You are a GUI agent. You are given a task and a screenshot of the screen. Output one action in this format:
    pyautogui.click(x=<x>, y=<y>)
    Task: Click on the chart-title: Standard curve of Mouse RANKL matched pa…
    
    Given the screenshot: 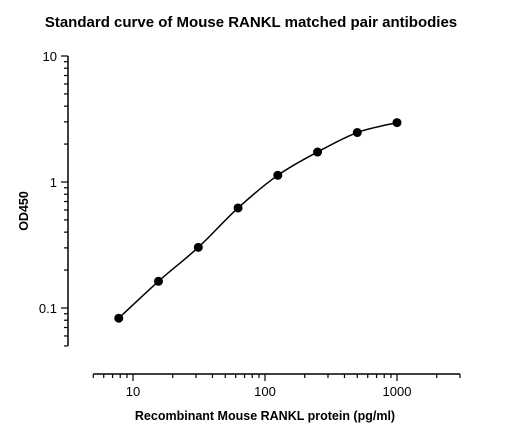 What is the action you would take?
    pyautogui.click(x=251, y=22)
    